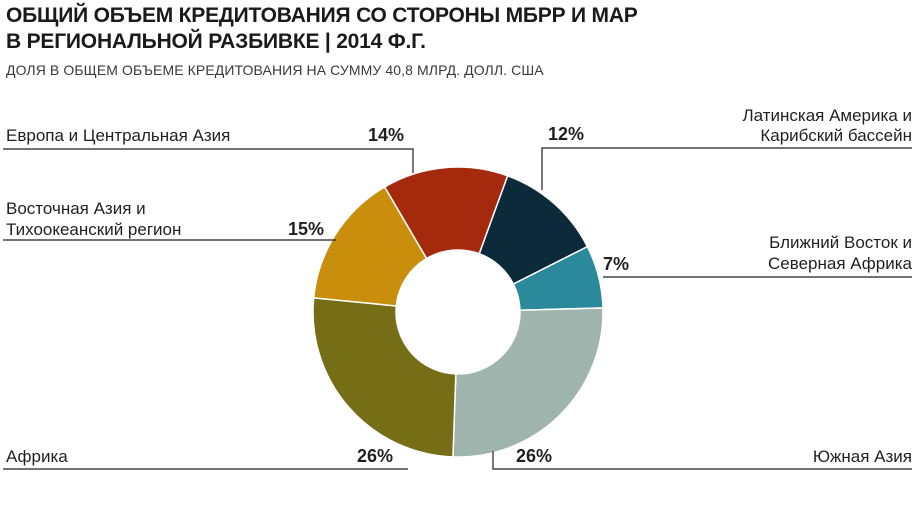 Image resolution: width=924 pixels, height=520 pixels. Describe the element at coordinates (216, 41) in the screenshot. I see `chart-title-line-2: В РЕГИОНАЛЬНОЙ РАЗБИВКЕ | 2014 Ф.Г.` at that location.